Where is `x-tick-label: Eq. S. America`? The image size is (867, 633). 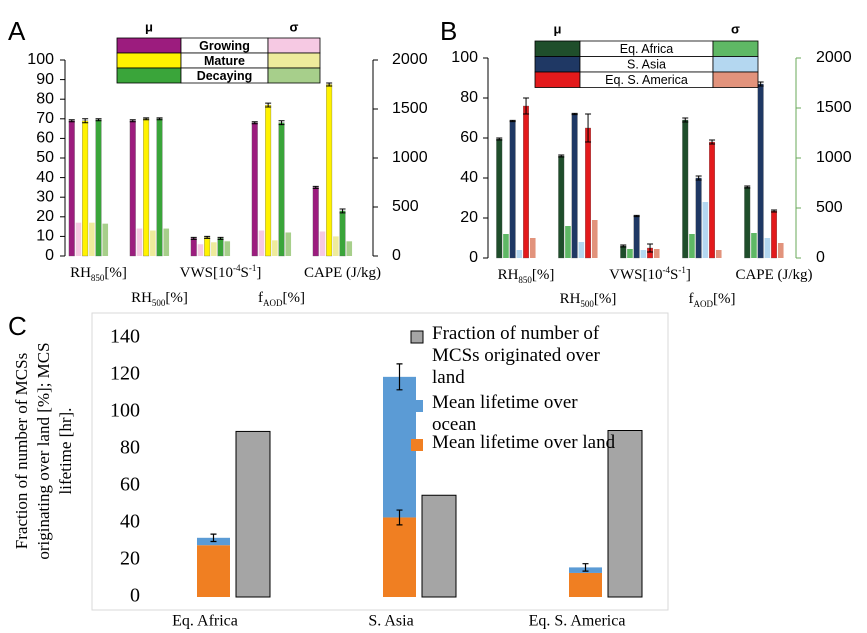 x-tick-label: Eq. S. America is located at coordinates (577, 621).